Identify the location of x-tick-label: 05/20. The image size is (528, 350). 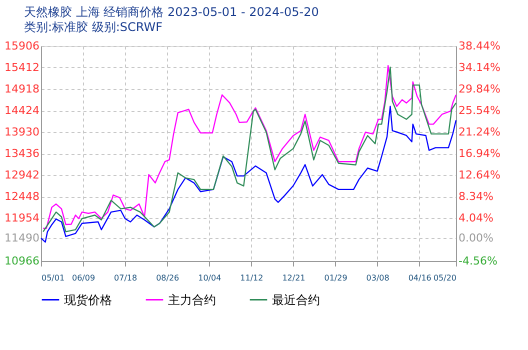
(444, 278).